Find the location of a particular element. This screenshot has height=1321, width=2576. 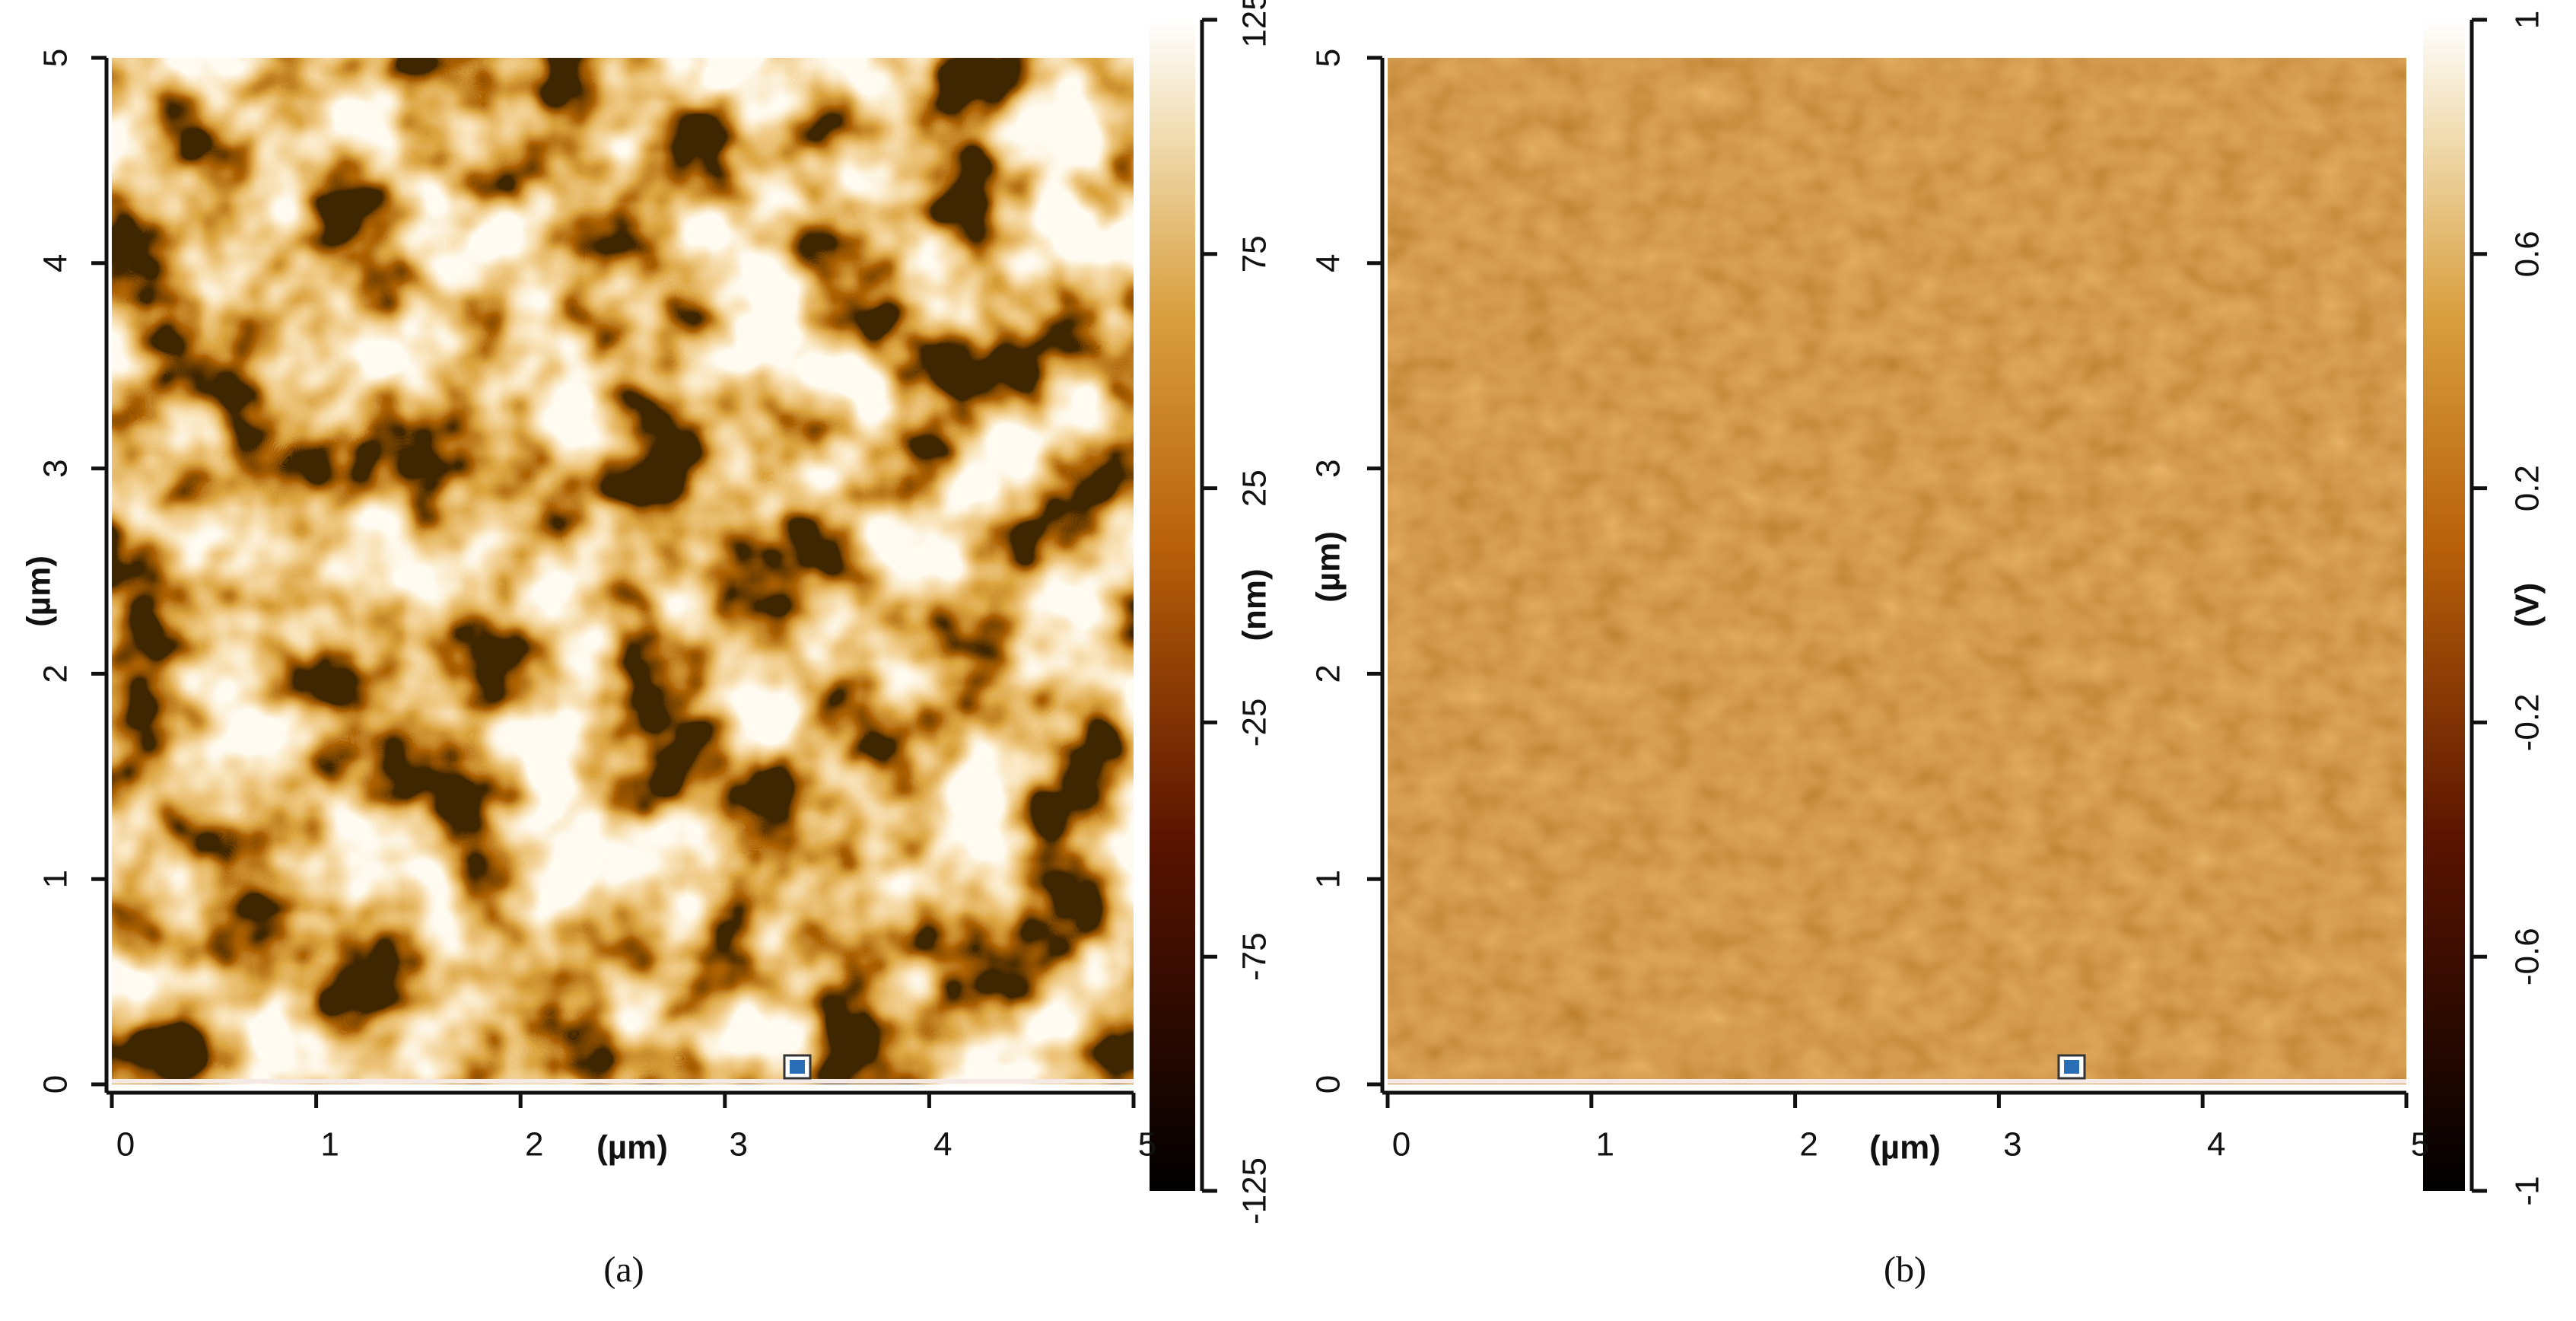

panel-caption: (b) is located at coordinates (1905, 1269).